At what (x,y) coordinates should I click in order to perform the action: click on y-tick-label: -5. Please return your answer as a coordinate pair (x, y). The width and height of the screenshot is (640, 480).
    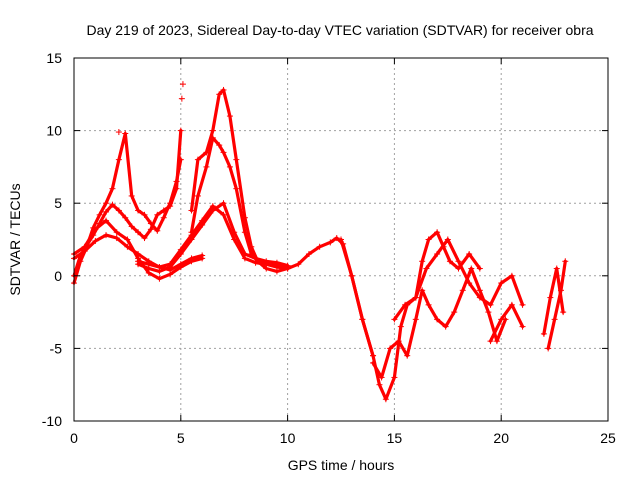
    Looking at the image, I should click on (56, 348).